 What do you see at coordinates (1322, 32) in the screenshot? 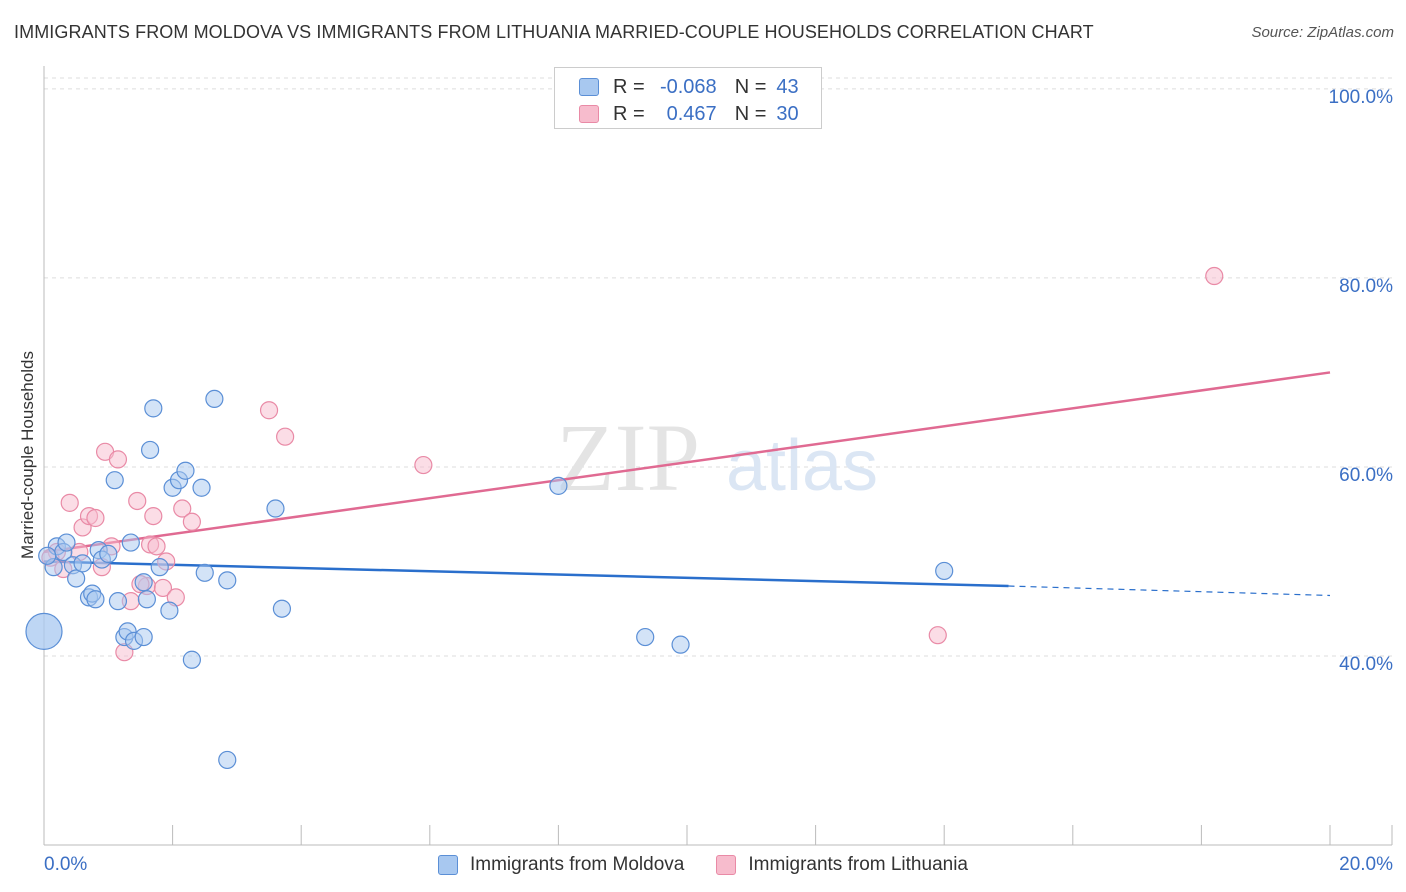
I see `source-label: Source: ZipAtlas.com` at bounding box center [1322, 32].